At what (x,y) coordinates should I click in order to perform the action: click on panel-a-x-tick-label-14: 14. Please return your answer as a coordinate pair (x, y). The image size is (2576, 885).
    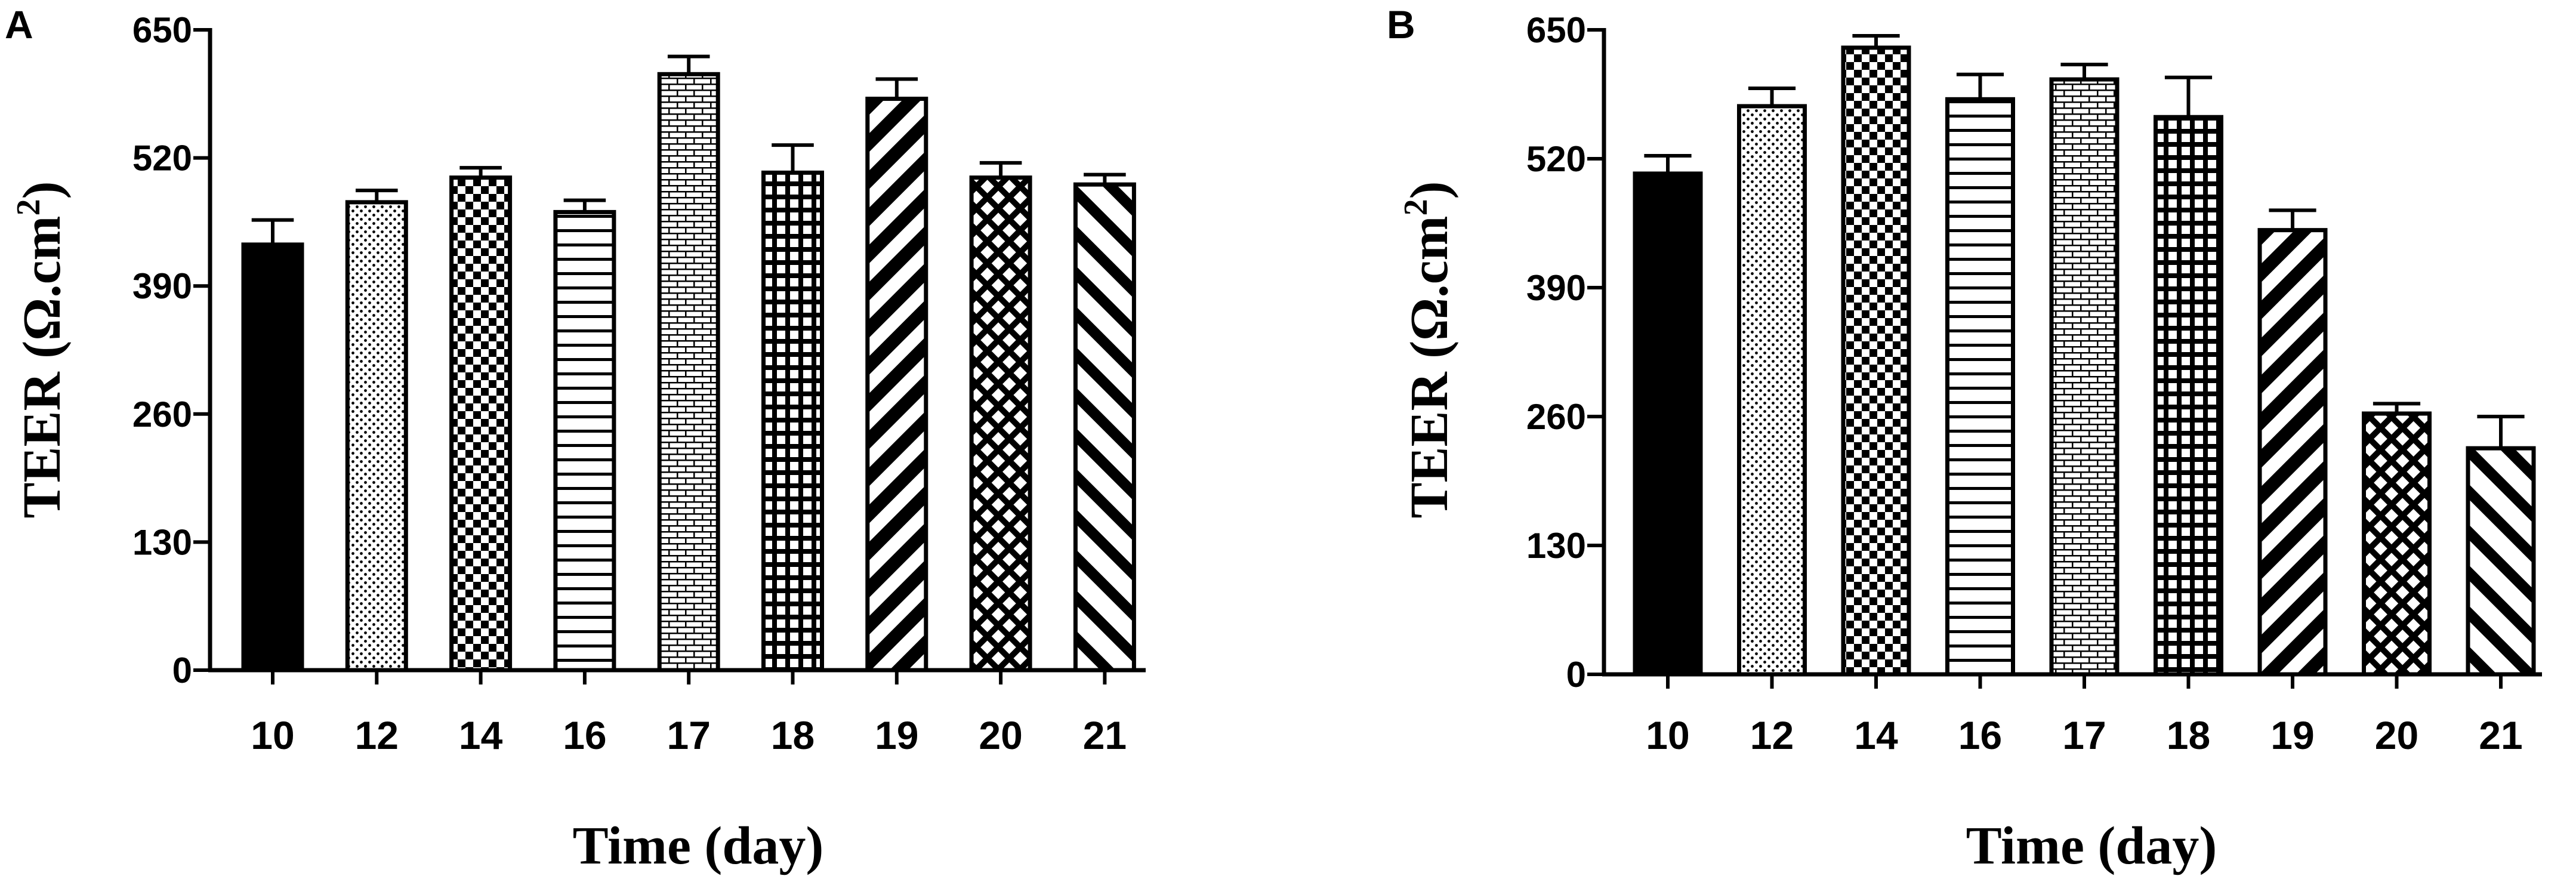
    Looking at the image, I should click on (481, 735).